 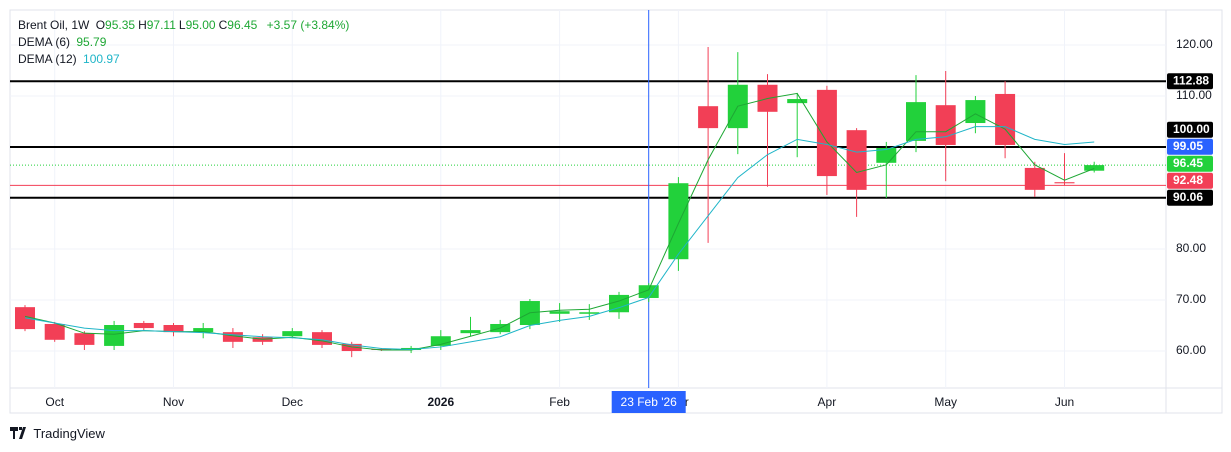 I want to click on brand: TradingView, so click(x=57, y=433).